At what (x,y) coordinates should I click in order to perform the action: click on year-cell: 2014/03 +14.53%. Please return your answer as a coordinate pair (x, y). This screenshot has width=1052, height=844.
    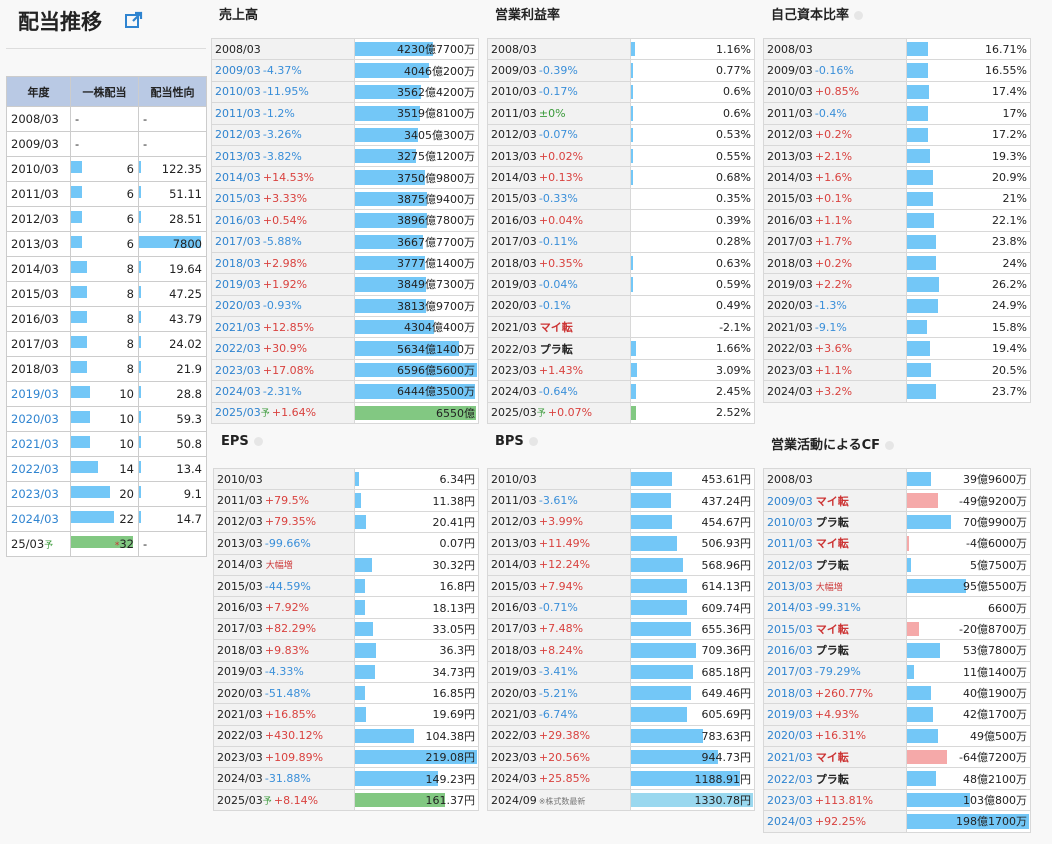
    Looking at the image, I should click on (283, 177).